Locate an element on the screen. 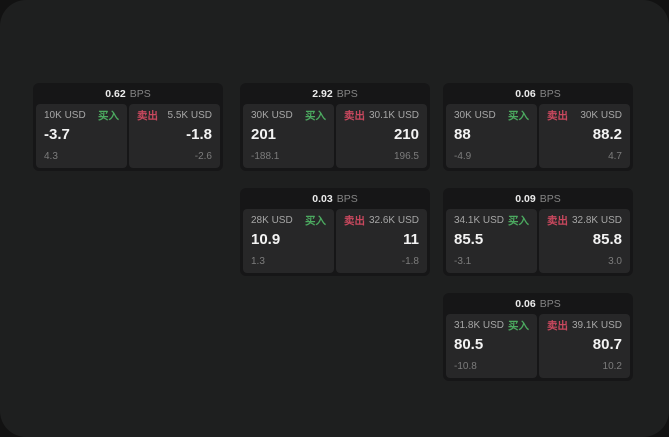 The width and height of the screenshot is (669, 437). bps-header: 2.92 BPS is located at coordinates (335, 93).